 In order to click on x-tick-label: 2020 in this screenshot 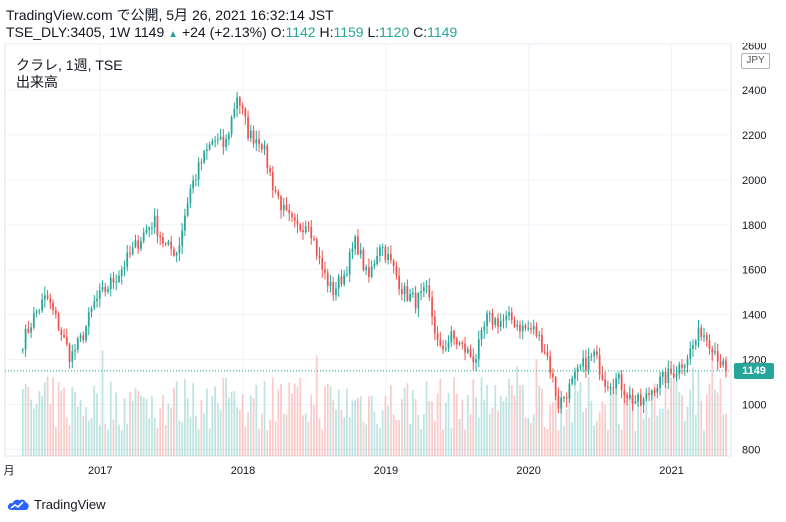, I will do `click(528, 471)`.